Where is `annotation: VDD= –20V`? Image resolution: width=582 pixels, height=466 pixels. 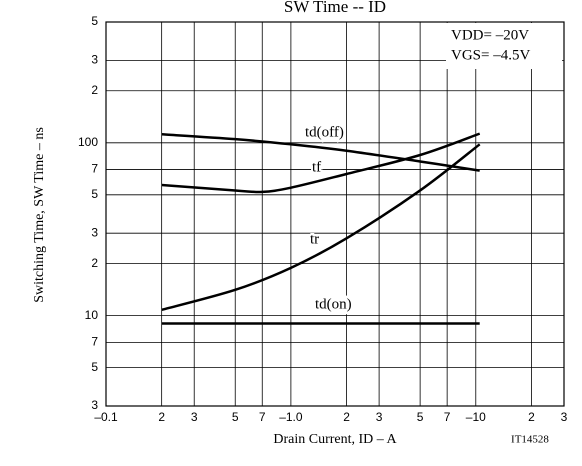 annotation: VDD= –20V is located at coordinates (490, 35).